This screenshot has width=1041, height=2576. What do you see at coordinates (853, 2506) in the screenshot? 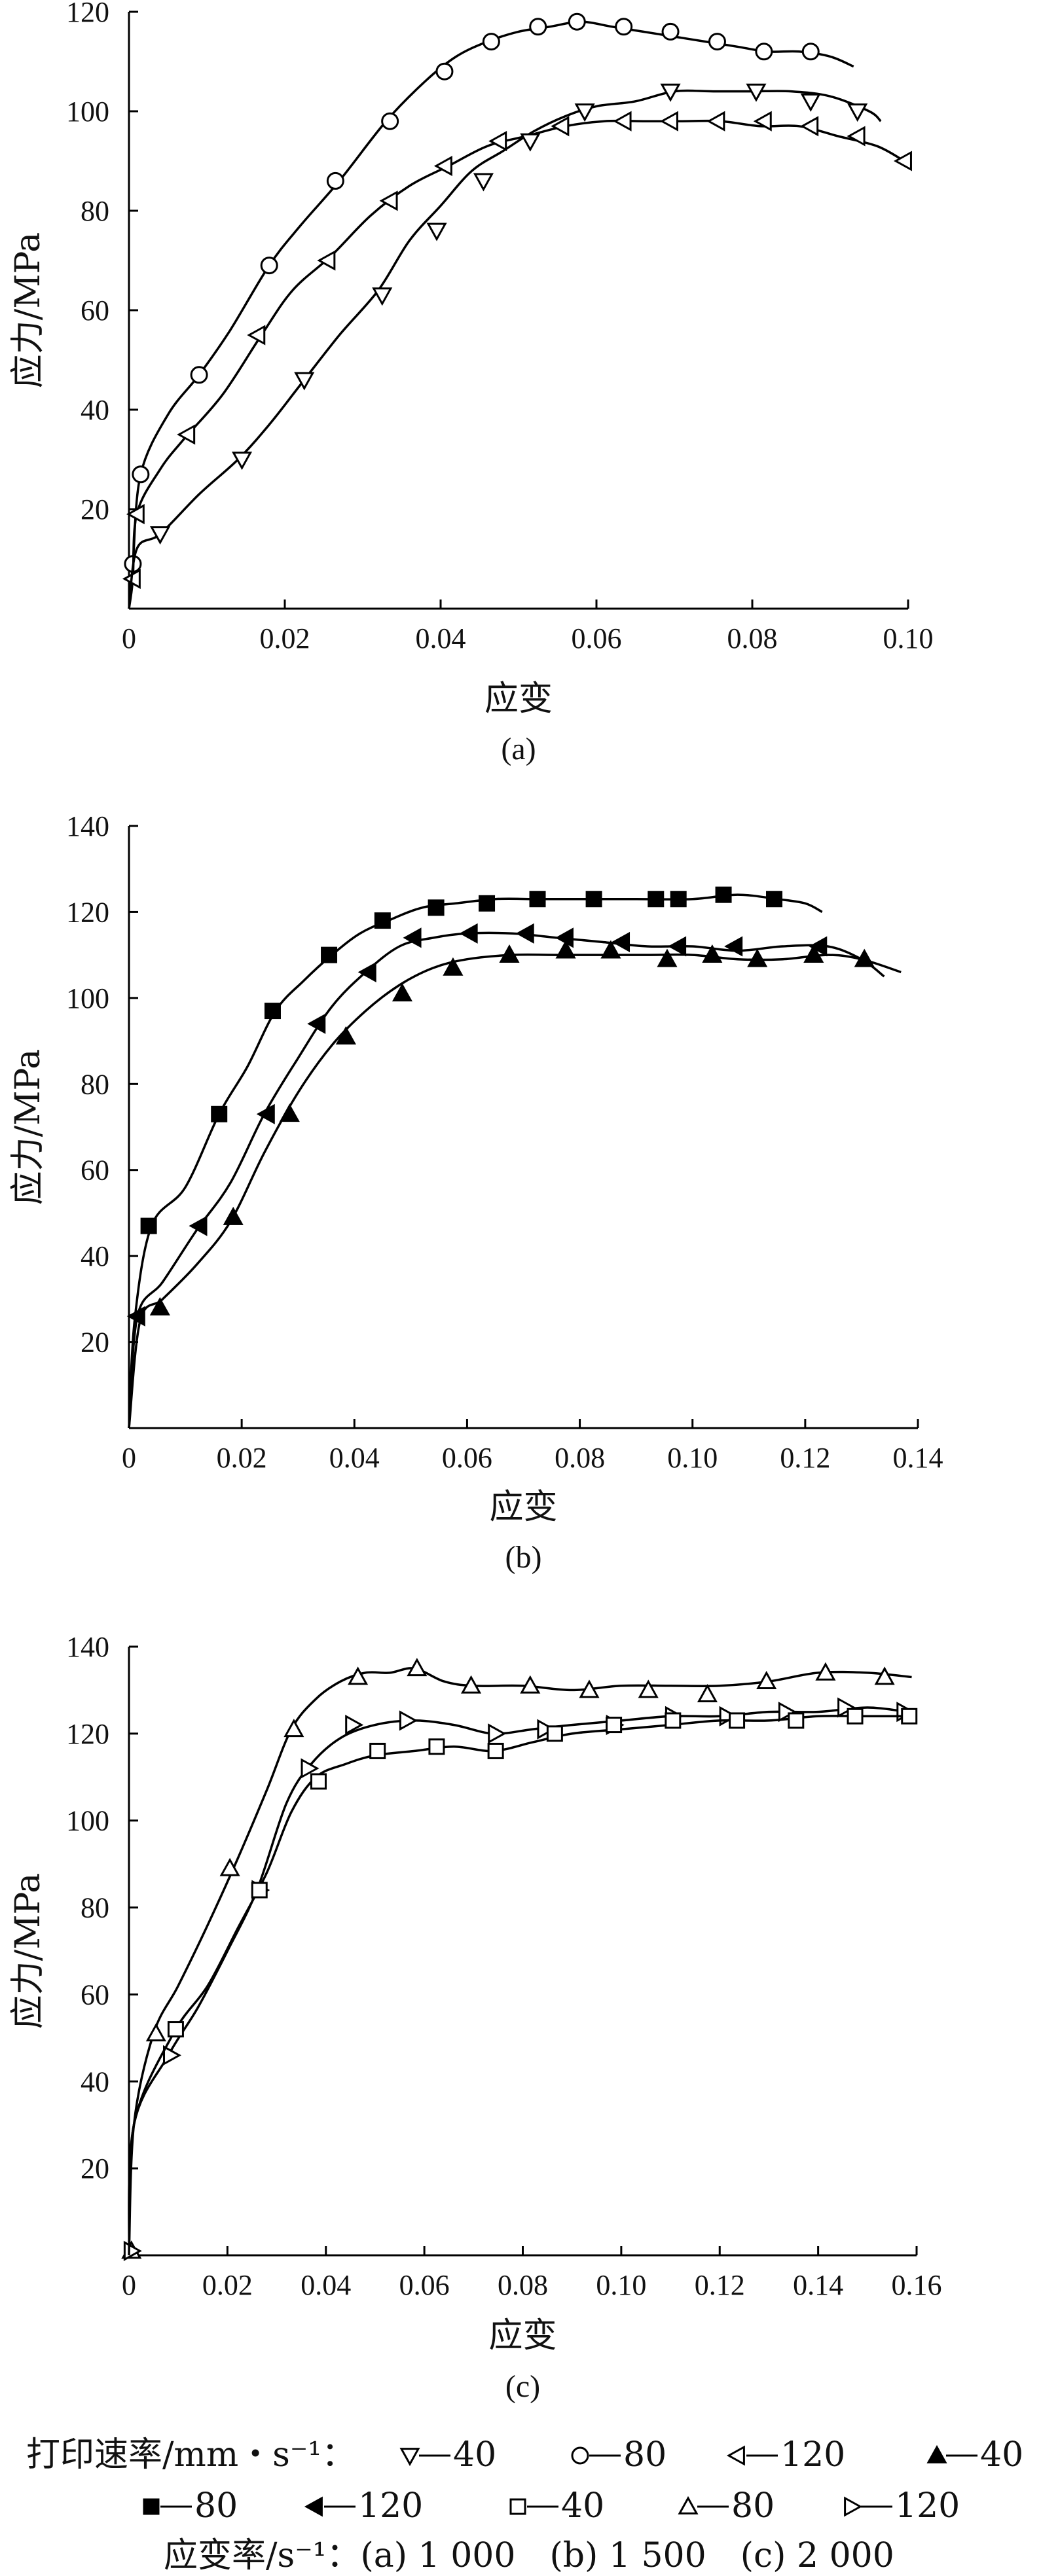
I see `legend-marker-triangle-right-open-icon` at bounding box center [853, 2506].